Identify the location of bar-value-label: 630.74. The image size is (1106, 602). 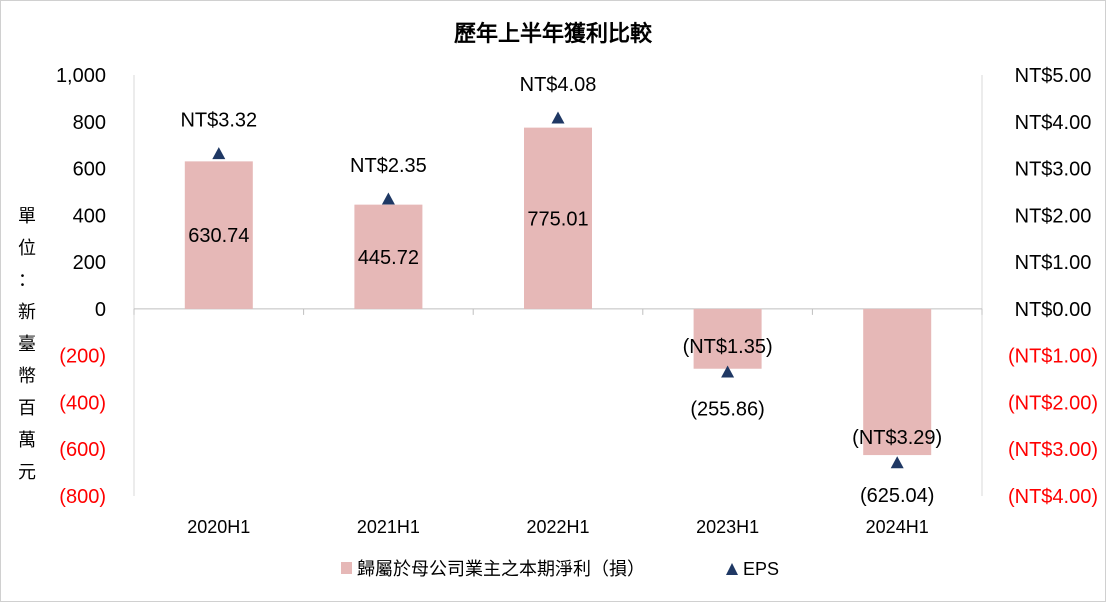
(218, 236).